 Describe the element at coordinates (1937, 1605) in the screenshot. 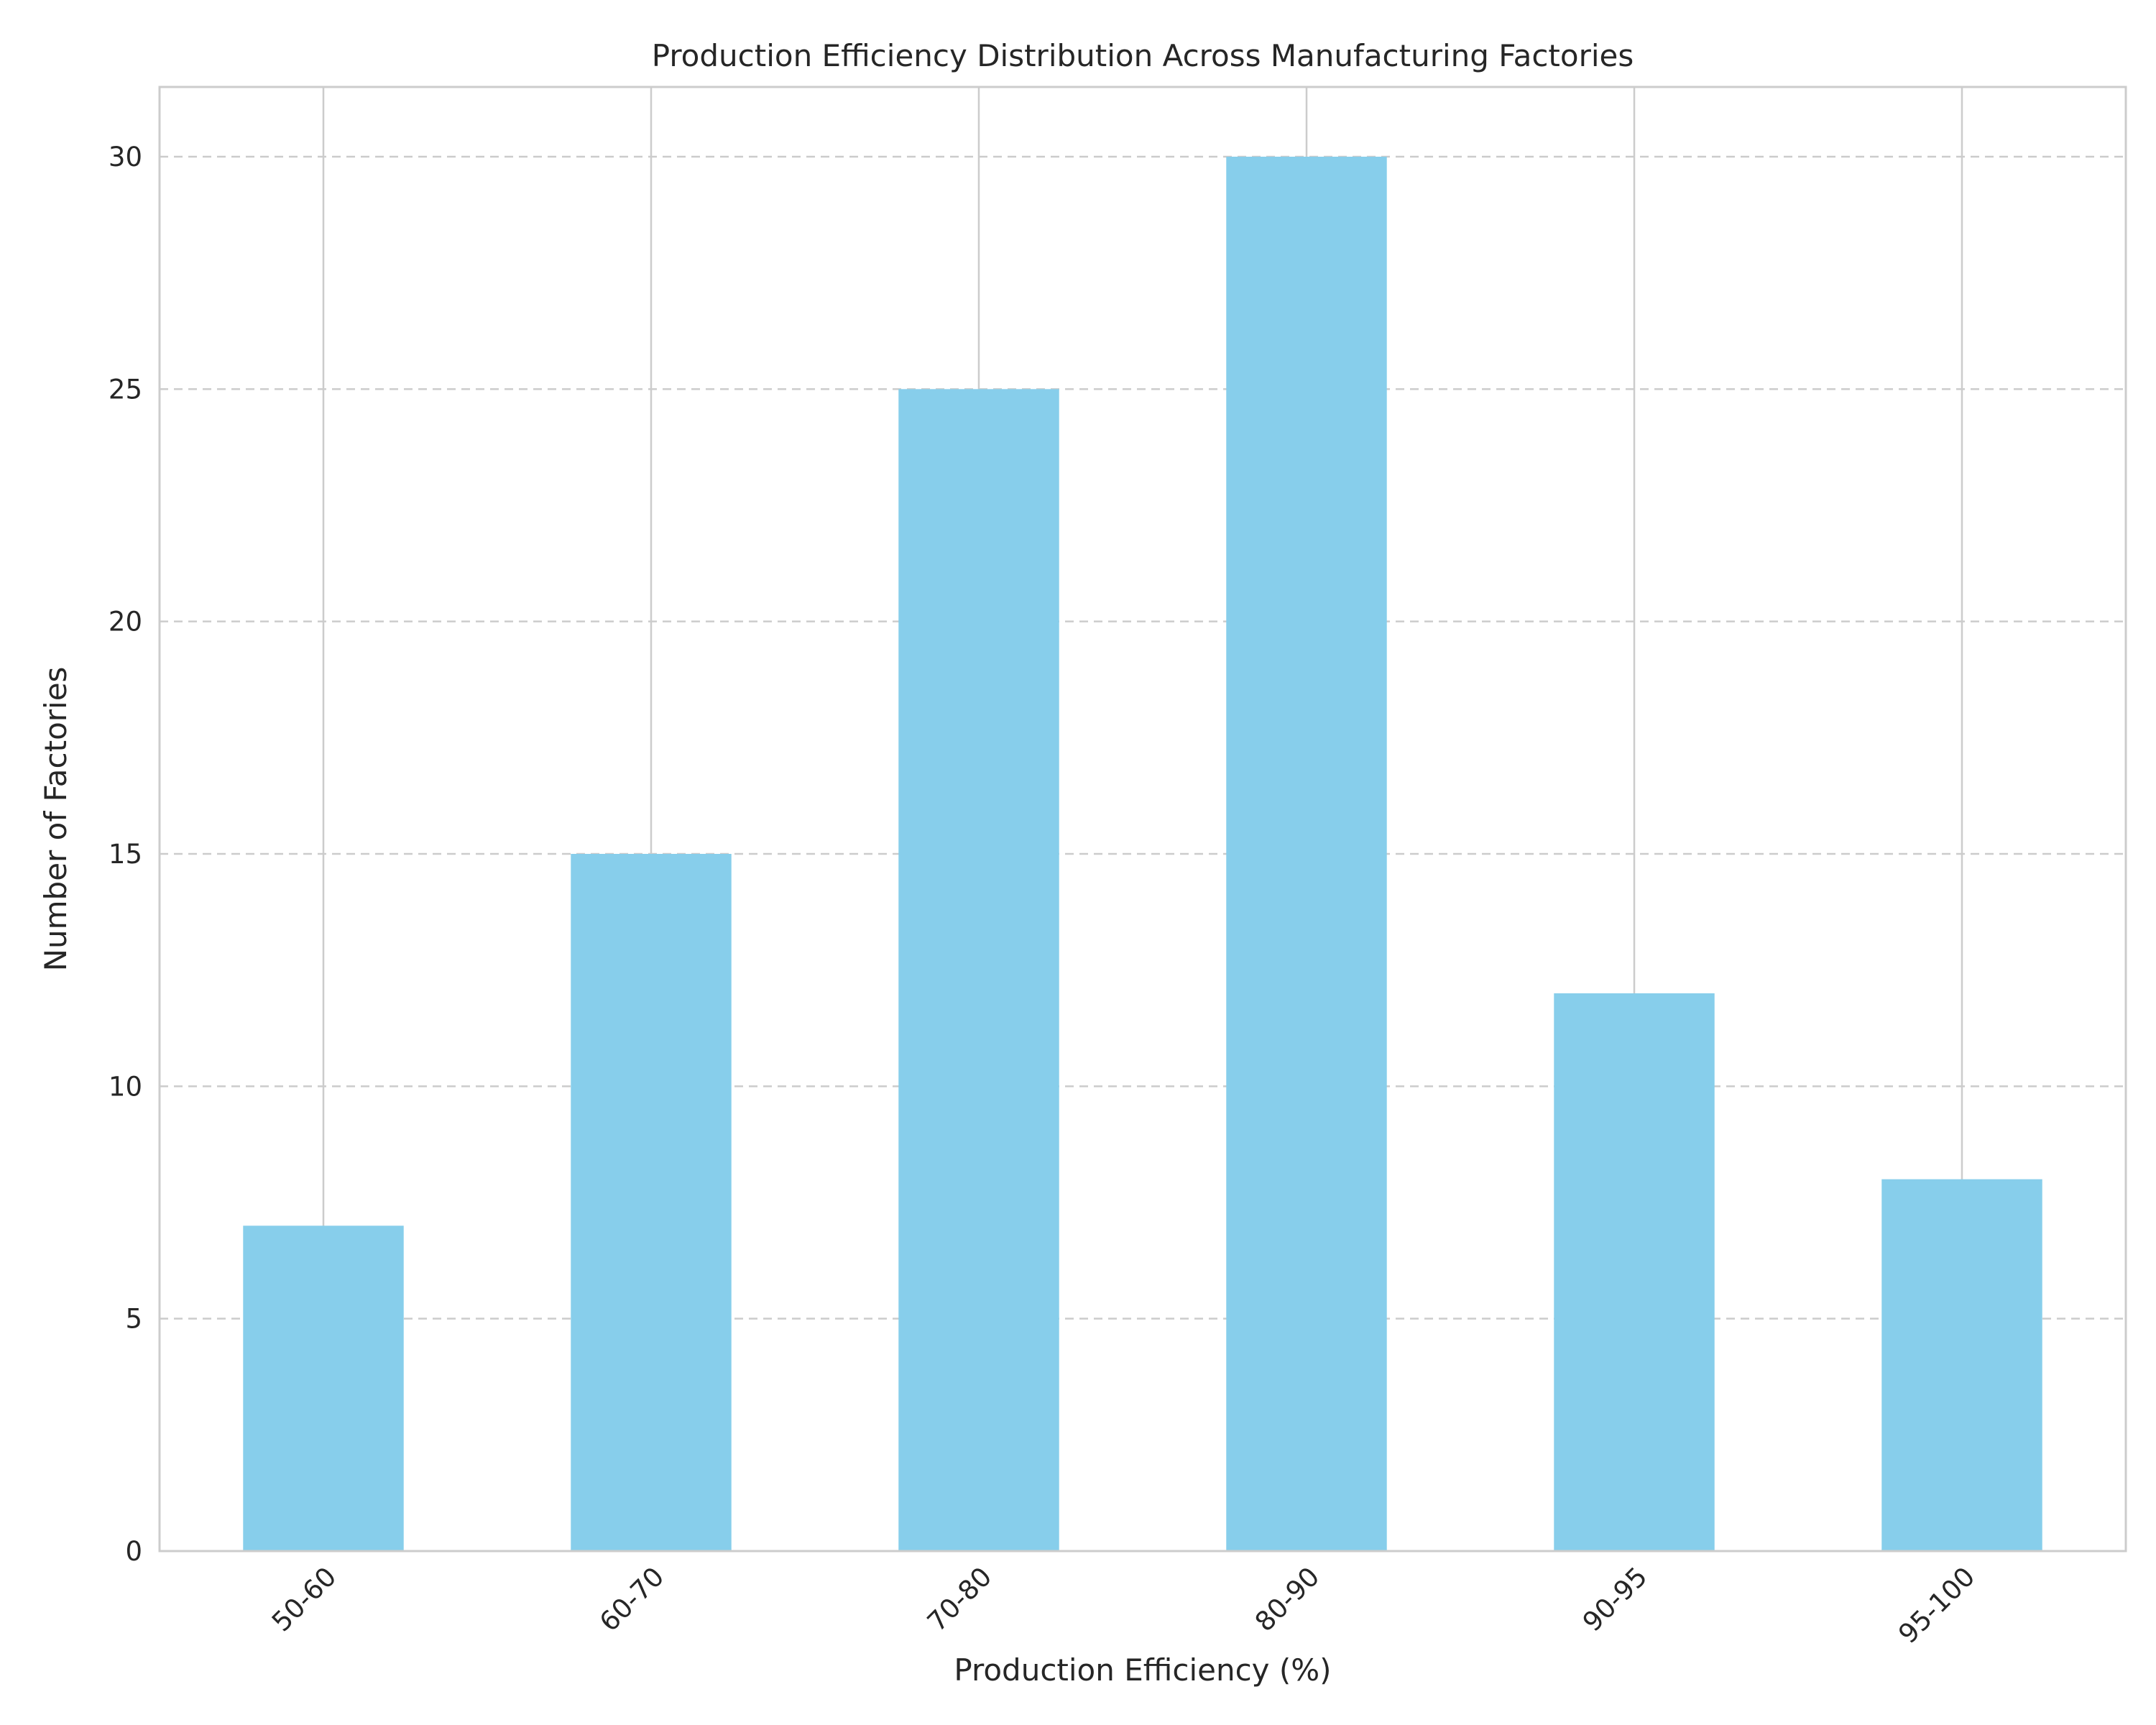

I see `x-tick-label: 95-100` at that location.